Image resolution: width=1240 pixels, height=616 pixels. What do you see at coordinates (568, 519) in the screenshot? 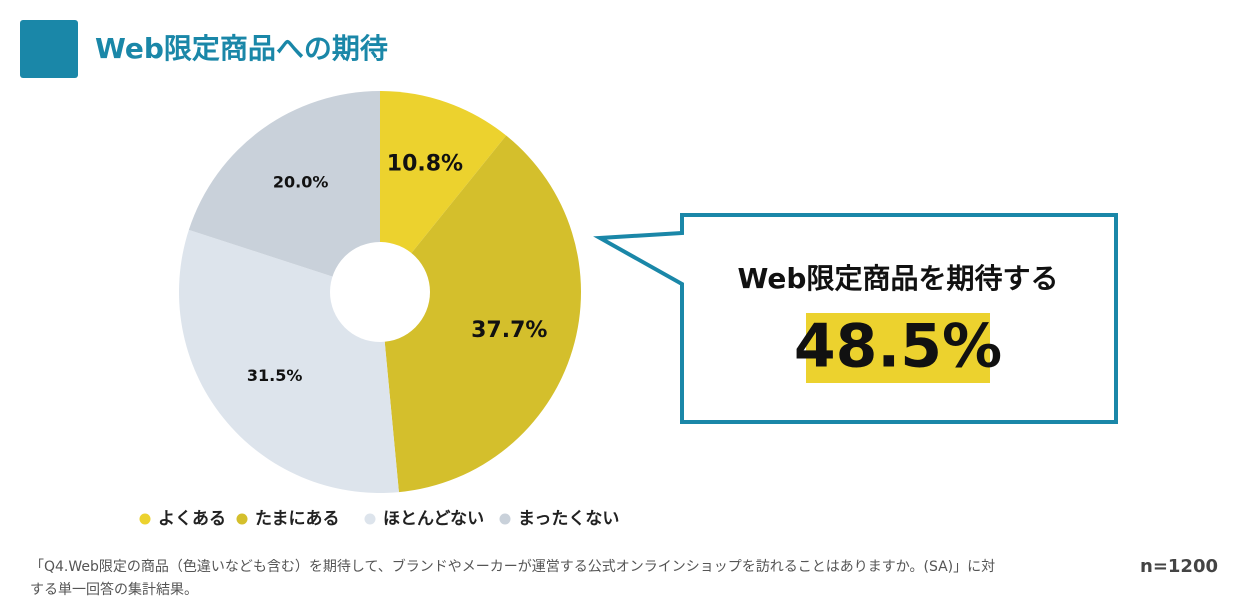
I see `legend-label: まったくない` at bounding box center [568, 519].